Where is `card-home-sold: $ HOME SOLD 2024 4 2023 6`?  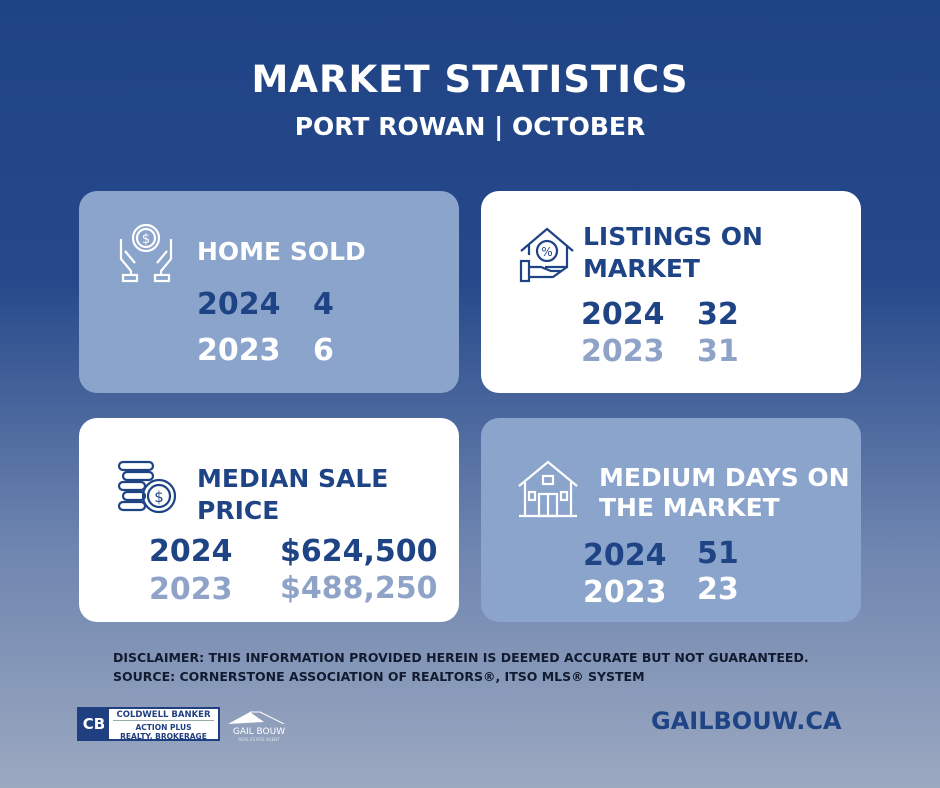
card-home-sold: $ HOME SOLD 2024 4 2023 6 is located at coordinates (269, 292).